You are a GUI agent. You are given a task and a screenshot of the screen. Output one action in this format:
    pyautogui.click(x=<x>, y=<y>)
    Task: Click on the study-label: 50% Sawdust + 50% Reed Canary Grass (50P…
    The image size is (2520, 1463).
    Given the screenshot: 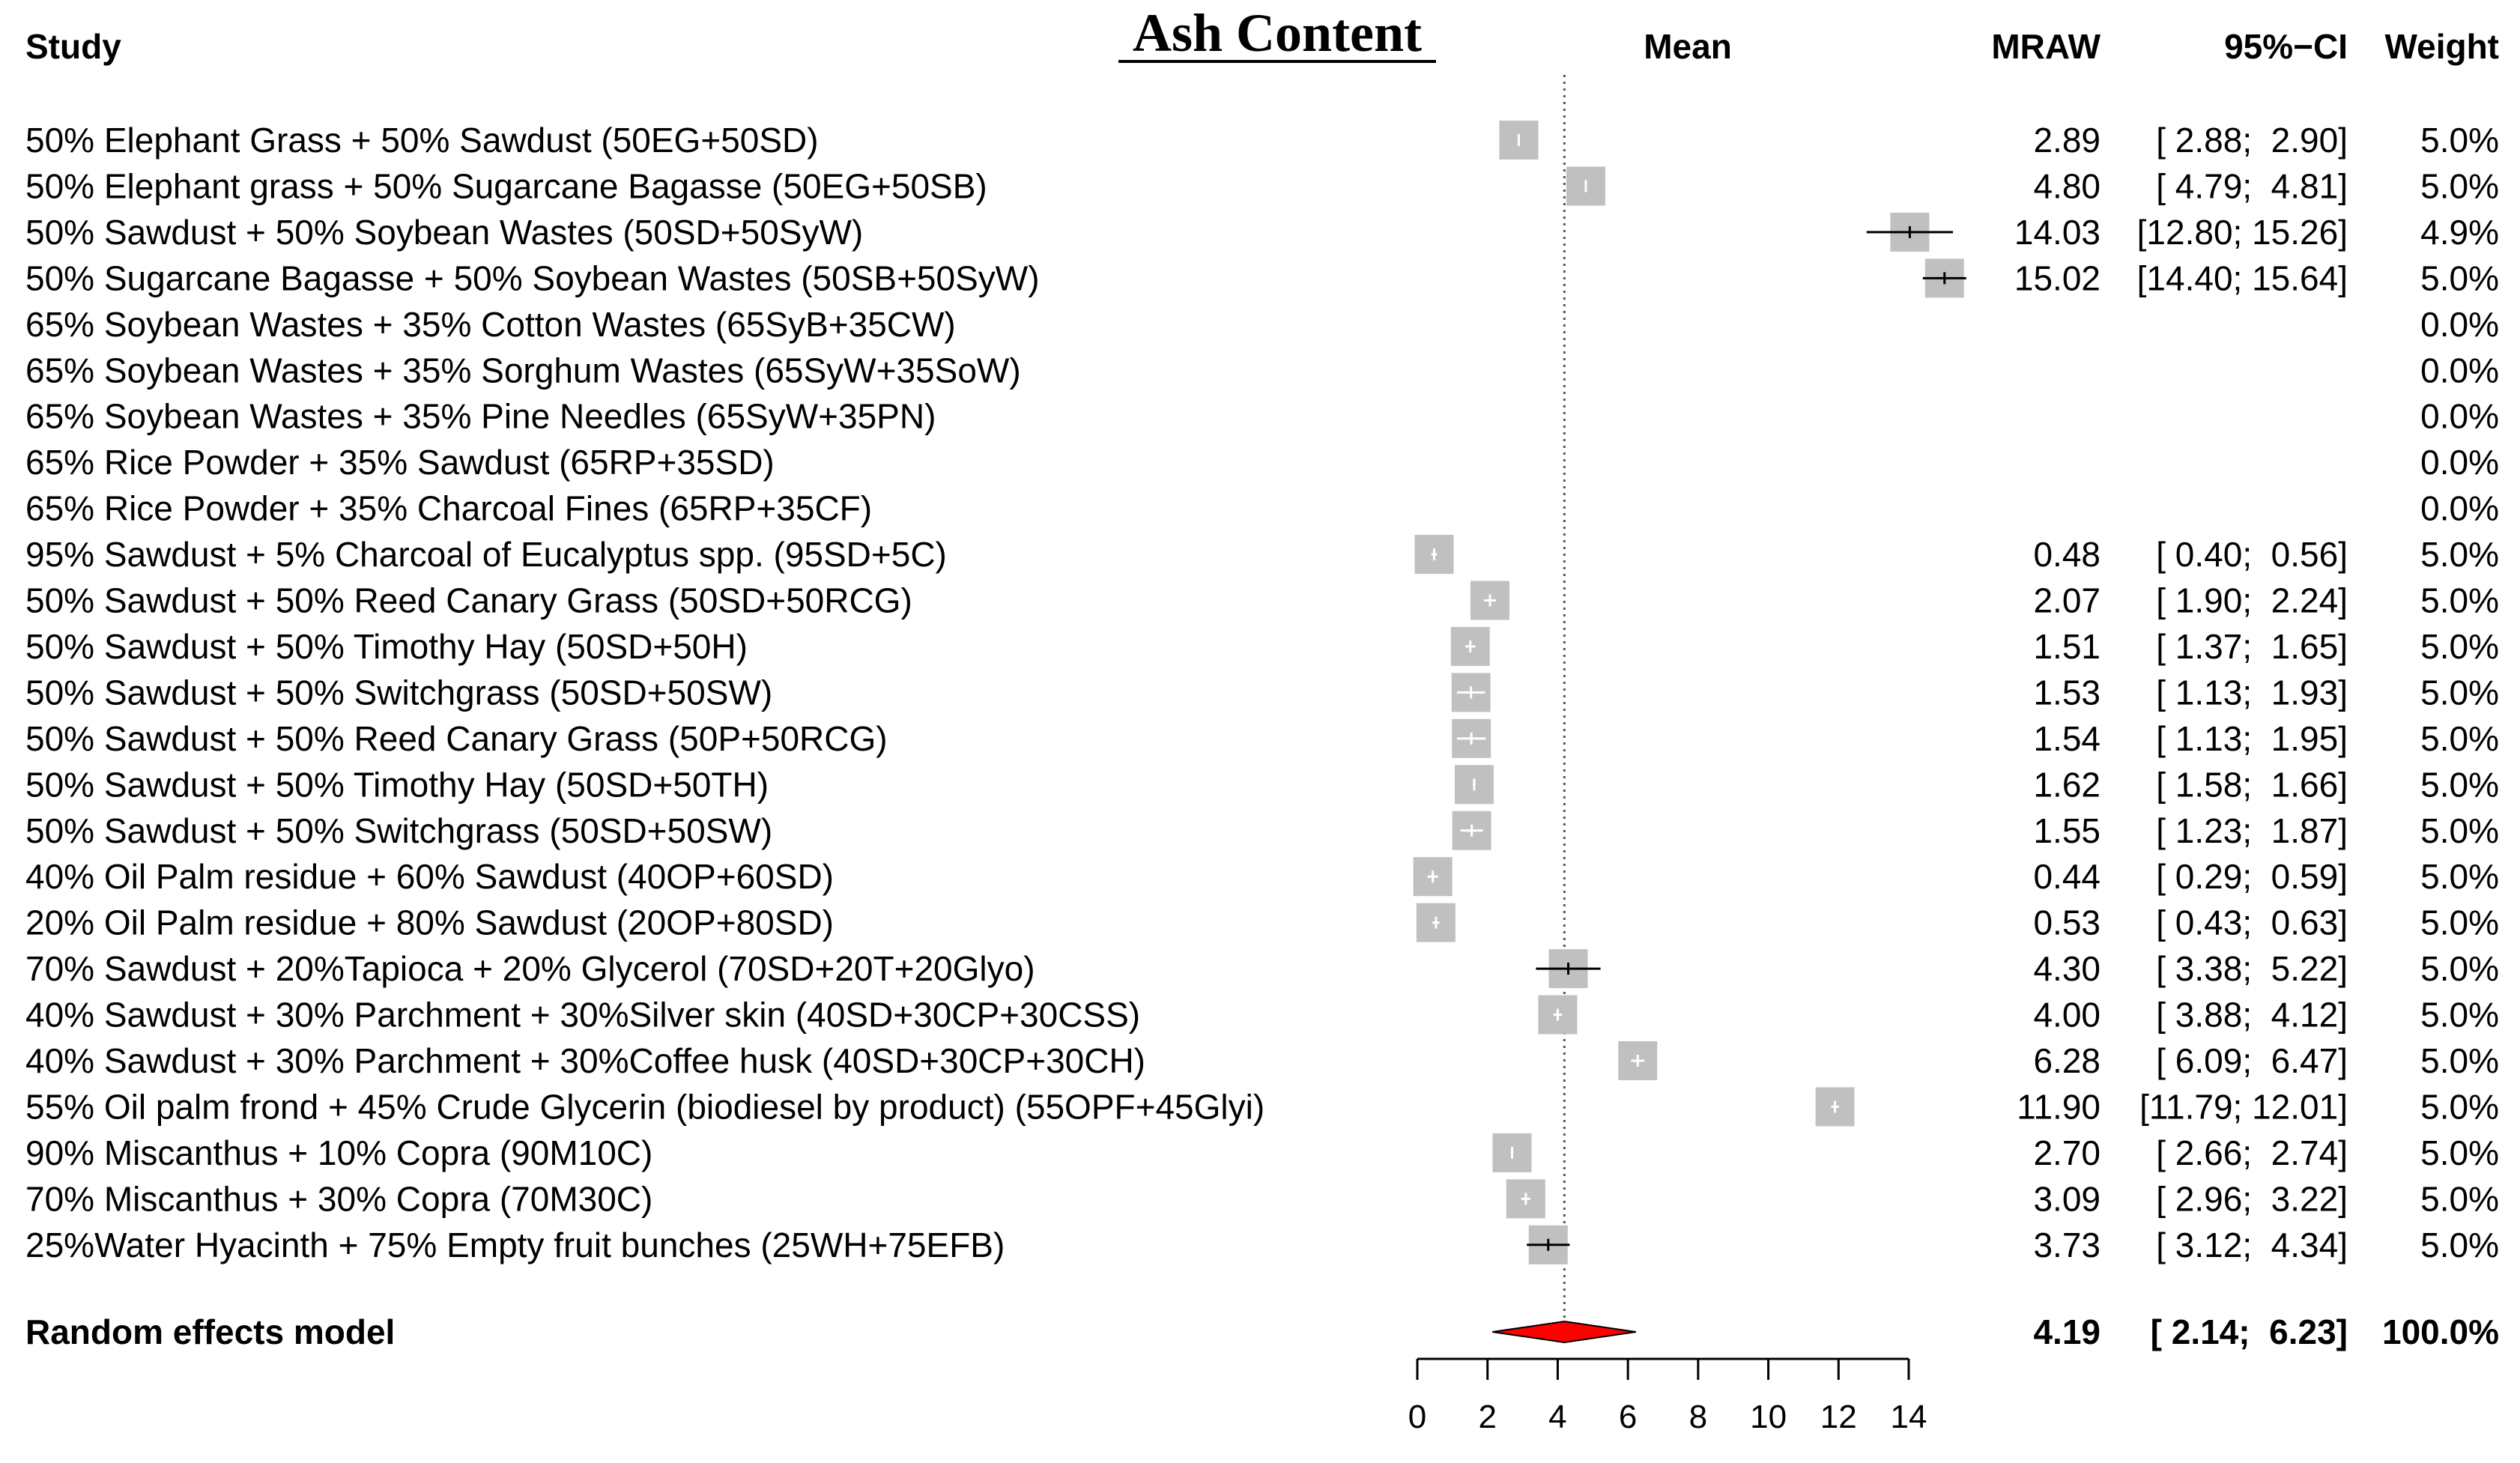 What is the action you would take?
    pyautogui.click(x=456, y=738)
    